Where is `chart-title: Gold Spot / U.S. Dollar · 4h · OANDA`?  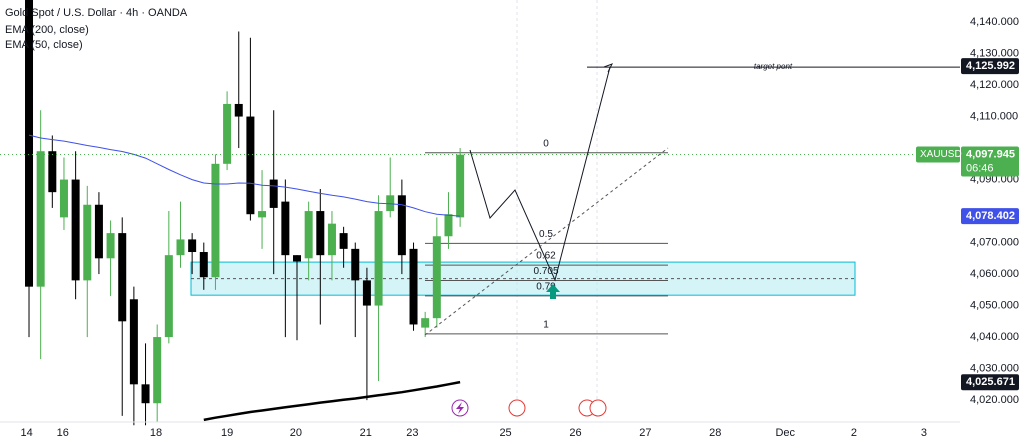
chart-title: Gold Spot / U.S. Dollar · 4h · OANDA is located at coordinates (96, 13).